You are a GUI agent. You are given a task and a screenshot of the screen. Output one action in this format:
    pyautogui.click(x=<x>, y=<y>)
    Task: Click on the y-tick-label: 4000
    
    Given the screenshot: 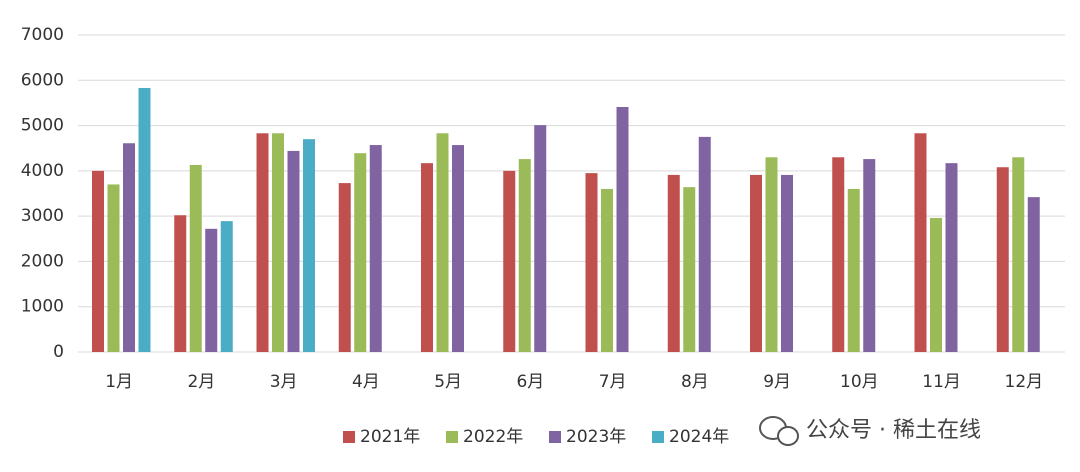 What is the action you would take?
    pyautogui.click(x=42, y=171)
    